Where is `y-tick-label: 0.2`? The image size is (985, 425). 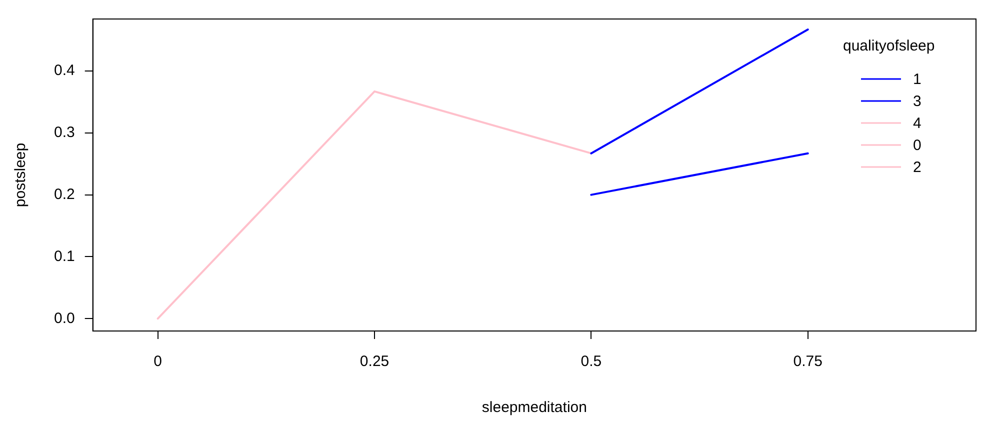 y-tick-label: 0.2 is located at coordinates (64, 194).